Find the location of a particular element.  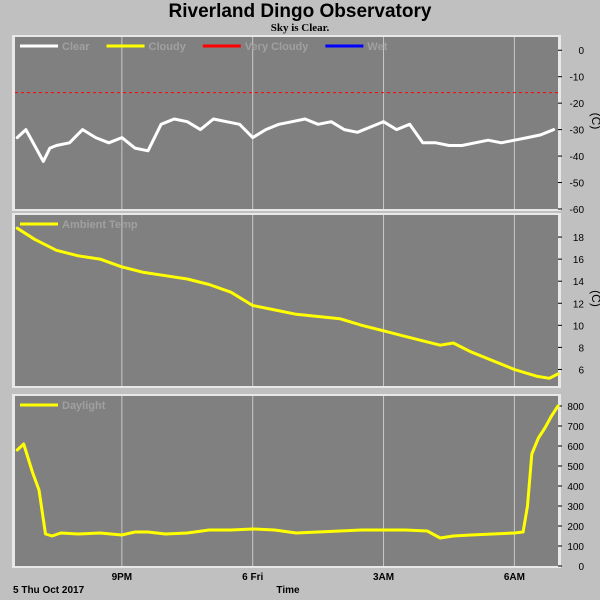

sky-status-subtitle: Sky is Clear. is located at coordinates (300, 28).